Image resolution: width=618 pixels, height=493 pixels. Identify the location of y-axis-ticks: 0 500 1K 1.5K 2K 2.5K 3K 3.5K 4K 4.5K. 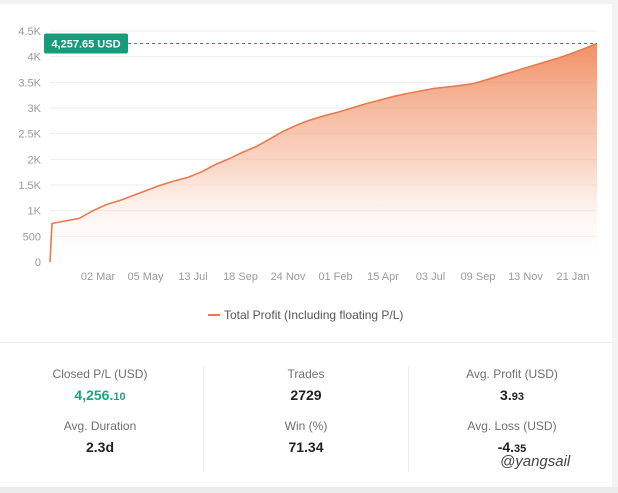
(29, 147).